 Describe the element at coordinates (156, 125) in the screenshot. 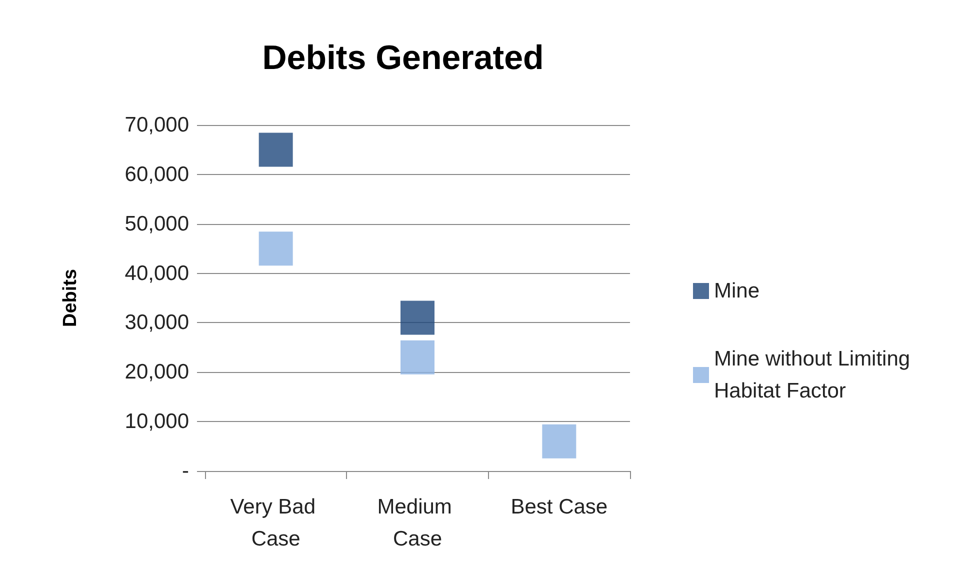

I see `y-tick-label: 70,000` at that location.